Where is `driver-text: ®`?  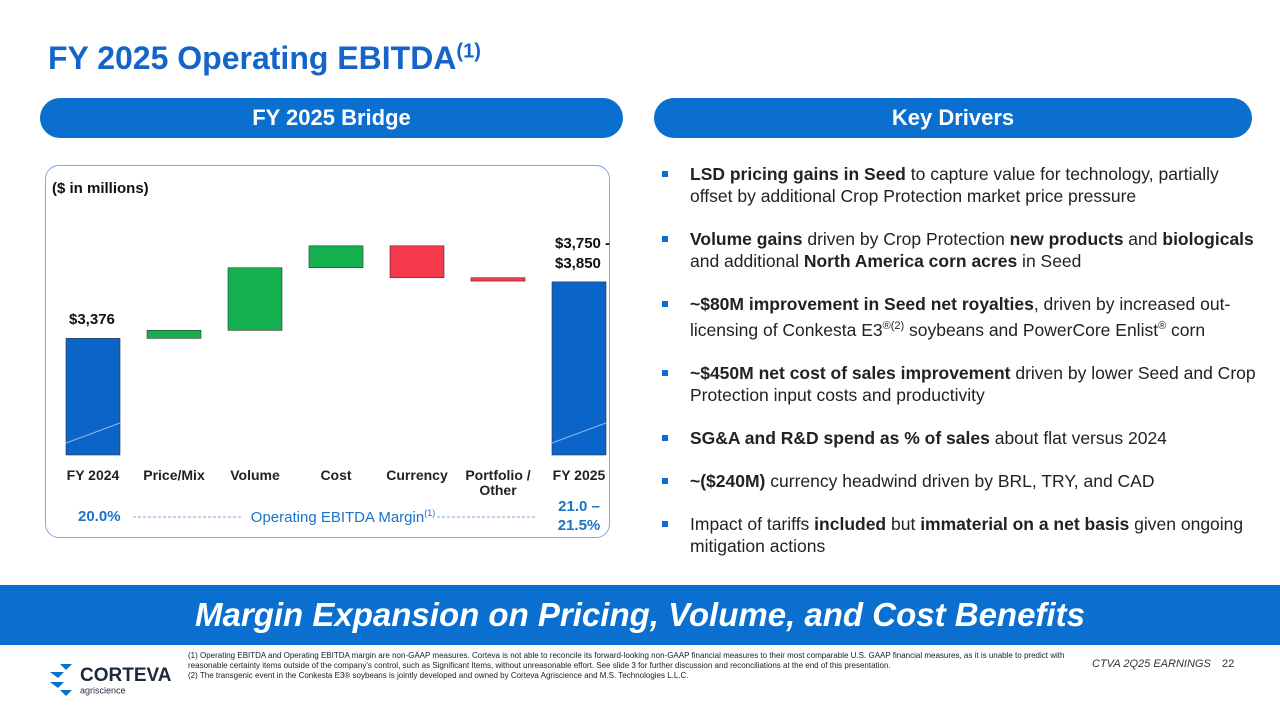 driver-text: ® is located at coordinates (1162, 326).